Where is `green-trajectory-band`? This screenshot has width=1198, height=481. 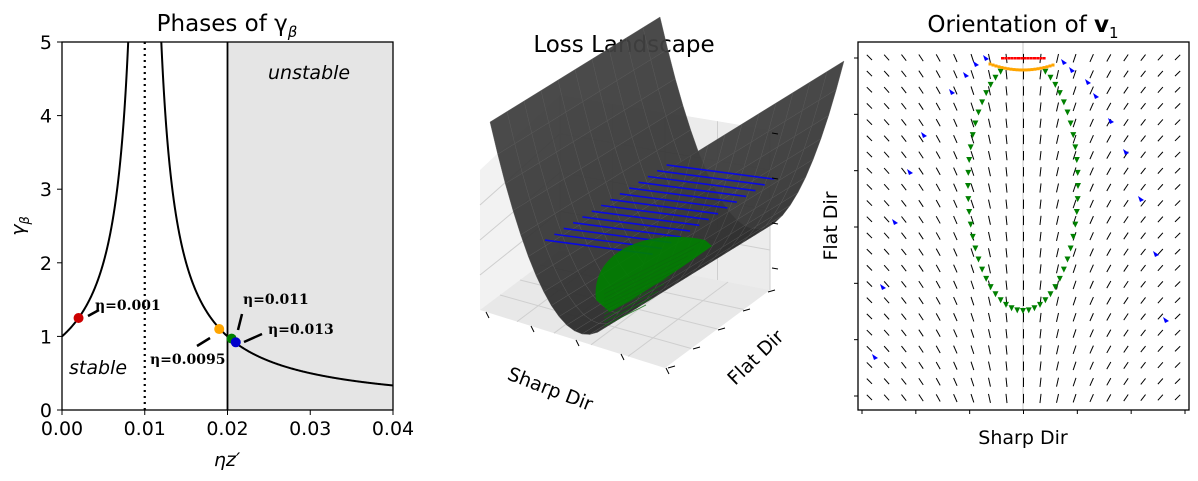
green-trajectory-band is located at coordinates (653, 274).